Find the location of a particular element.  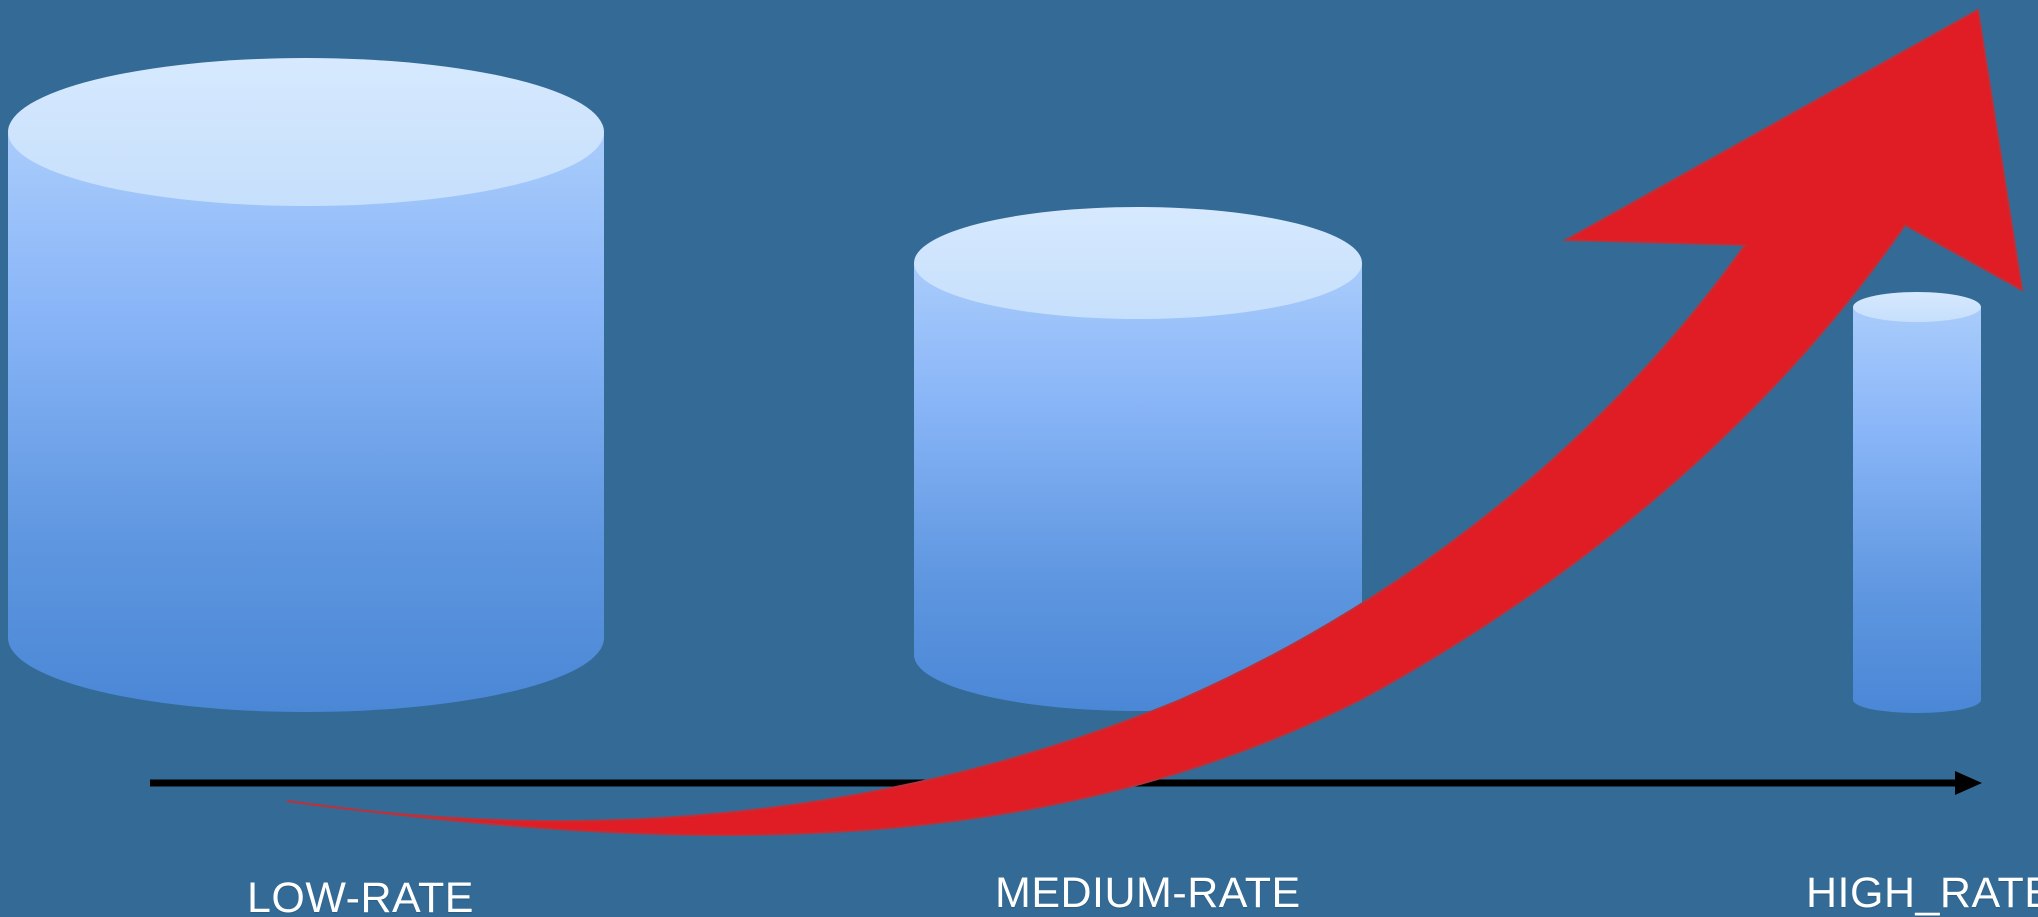

cylinder-high is located at coordinates (1917, 502).